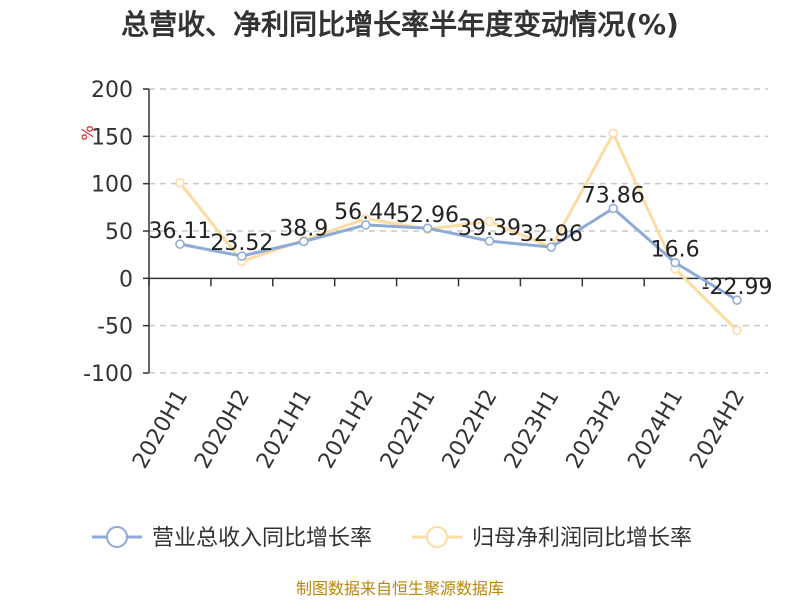  What do you see at coordinates (303, 229) in the screenshot?
I see `data-label: 38.9` at bounding box center [303, 229].